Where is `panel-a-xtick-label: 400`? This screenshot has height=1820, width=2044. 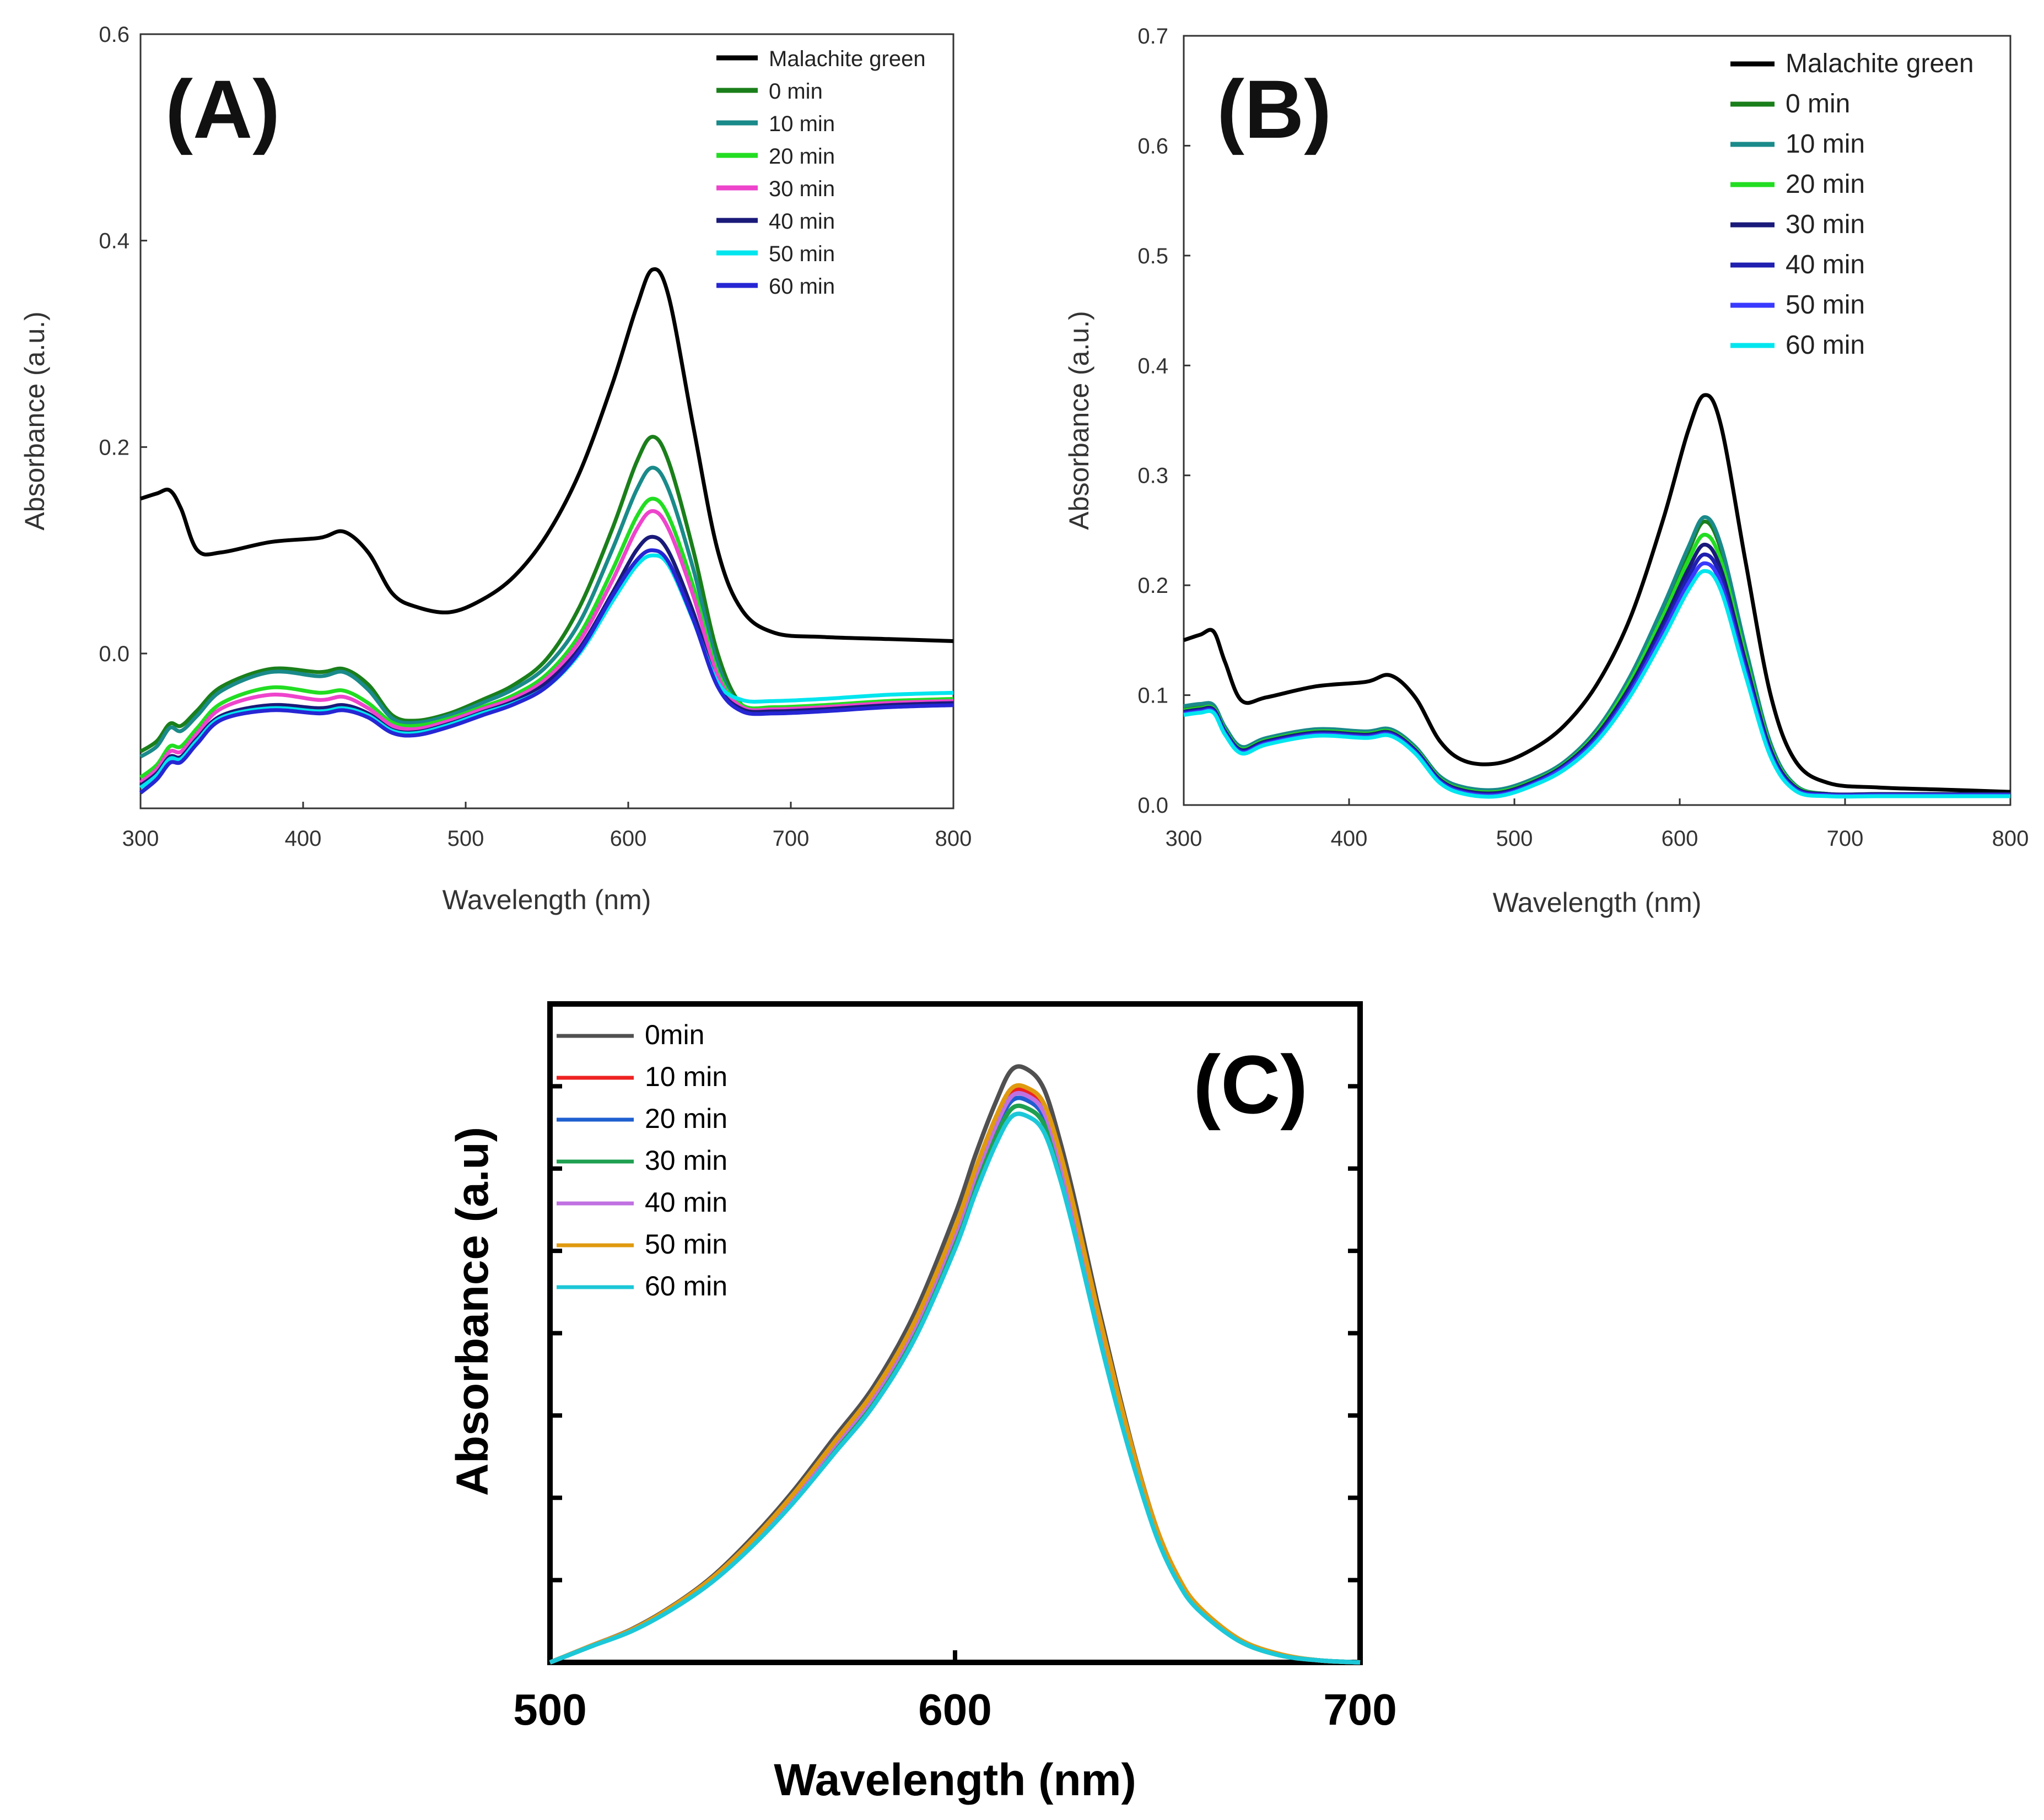
panel-a-xtick-label: 400 is located at coordinates (303, 839).